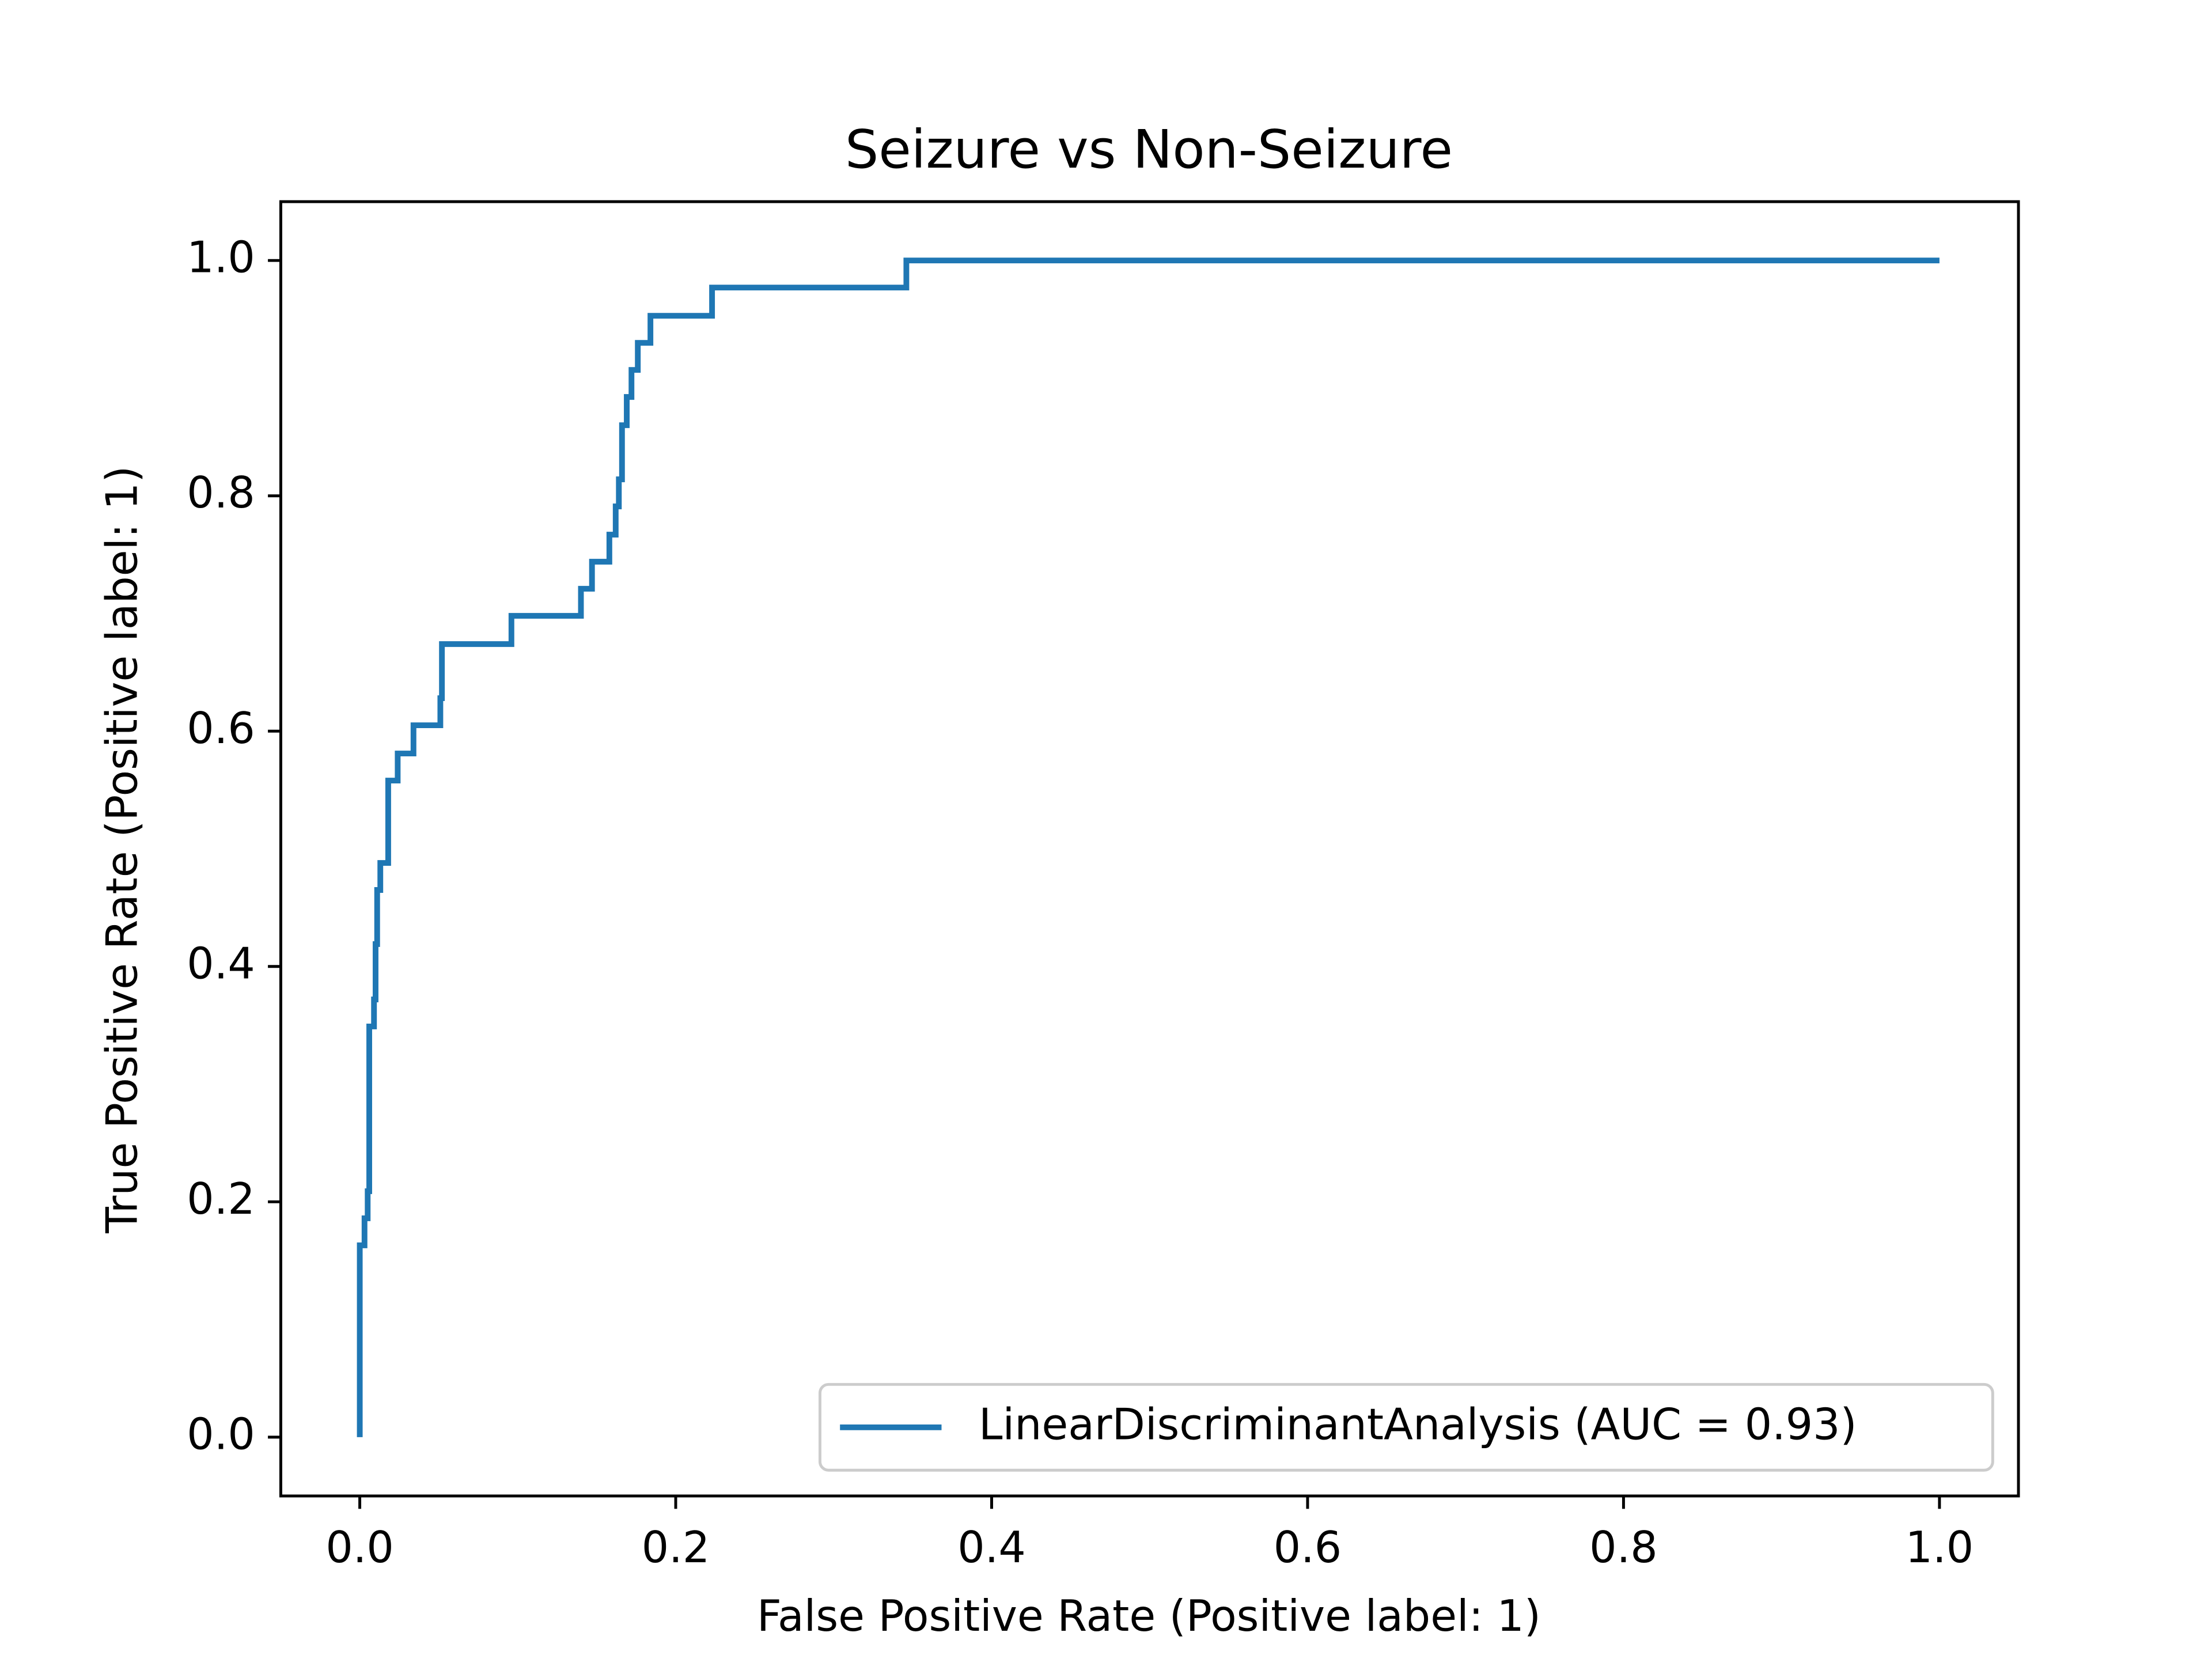 The width and height of the screenshot is (2212, 1659). Describe the element at coordinates (221, 493) in the screenshot. I see `y-tick-label: 0.8` at that location.